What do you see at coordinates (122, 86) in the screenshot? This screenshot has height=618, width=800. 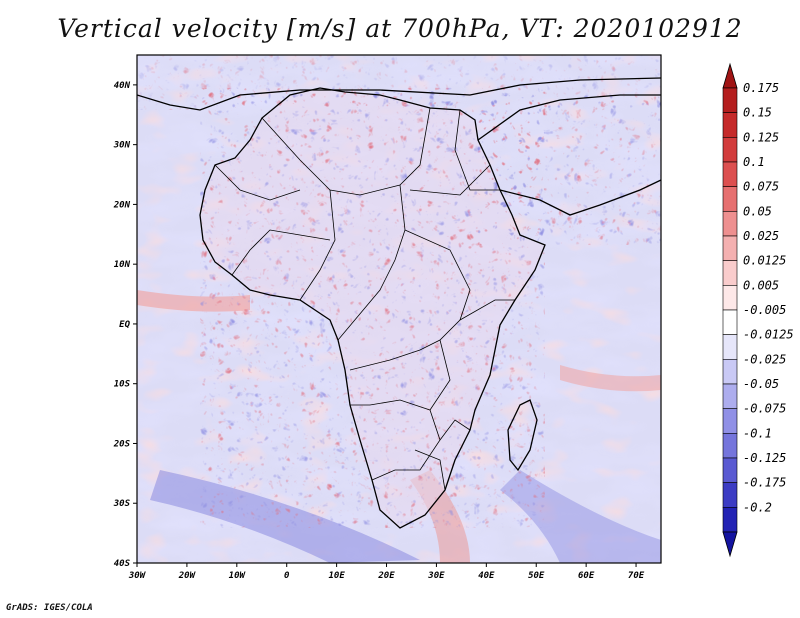 I see `lat-tick-label: 40N` at bounding box center [122, 86].